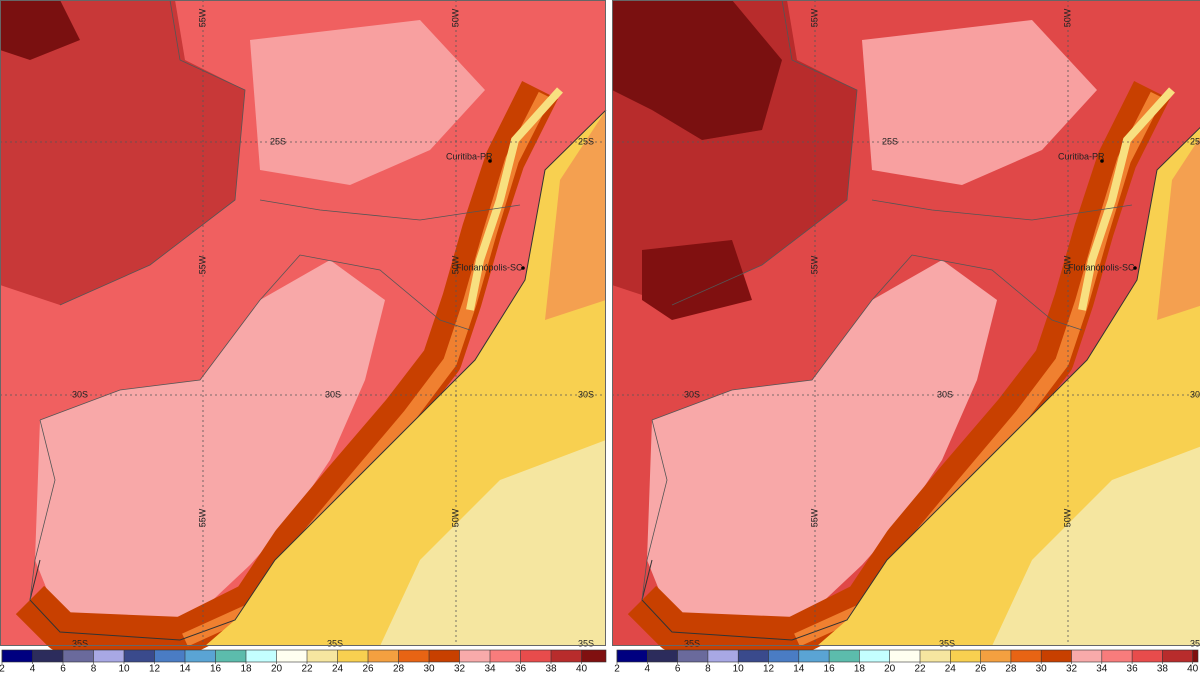 Image resolution: width=1200 pixels, height=675 pixels. Describe the element at coordinates (368, 669) in the screenshot. I see `colorbar-label: 26` at that location.